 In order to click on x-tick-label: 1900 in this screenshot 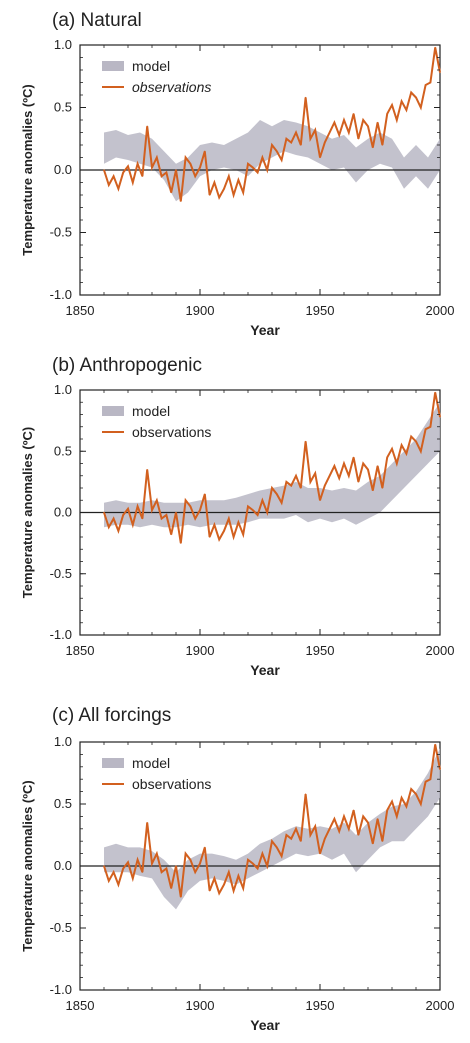, I will do `click(200, 310)`.